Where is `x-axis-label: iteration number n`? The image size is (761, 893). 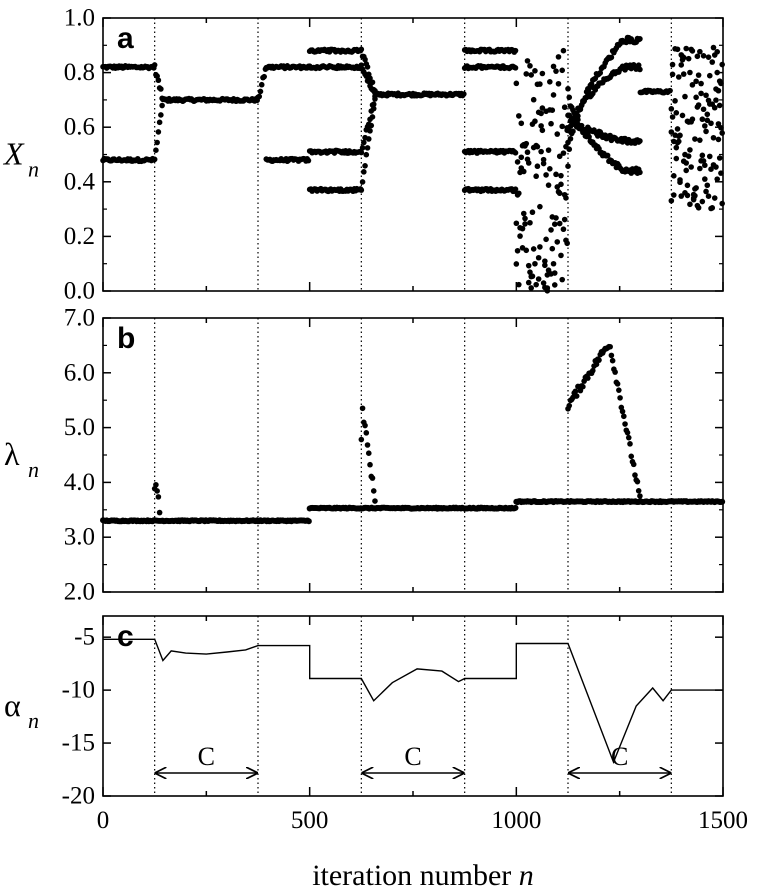
x-axis-label: iteration number n is located at coordinates (423, 875).